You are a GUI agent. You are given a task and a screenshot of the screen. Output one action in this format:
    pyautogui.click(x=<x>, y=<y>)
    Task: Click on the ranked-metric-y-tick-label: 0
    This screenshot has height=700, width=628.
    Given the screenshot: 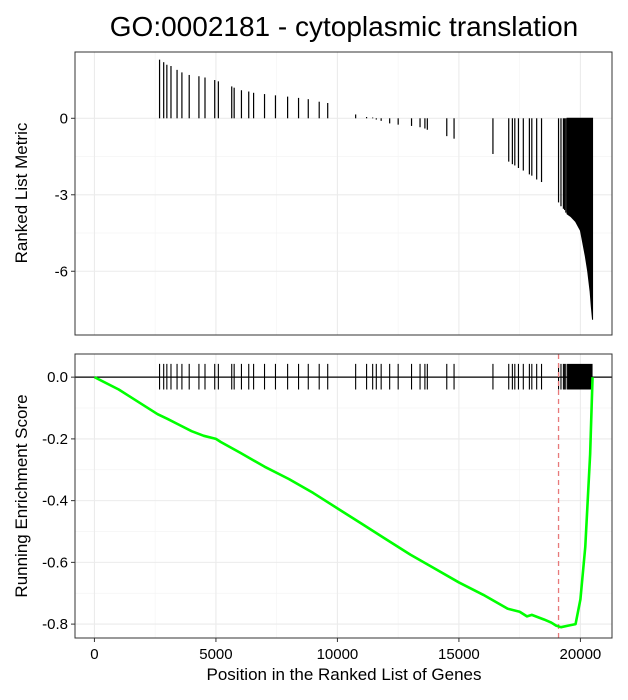 What is the action you would take?
    pyautogui.click(x=64, y=118)
    